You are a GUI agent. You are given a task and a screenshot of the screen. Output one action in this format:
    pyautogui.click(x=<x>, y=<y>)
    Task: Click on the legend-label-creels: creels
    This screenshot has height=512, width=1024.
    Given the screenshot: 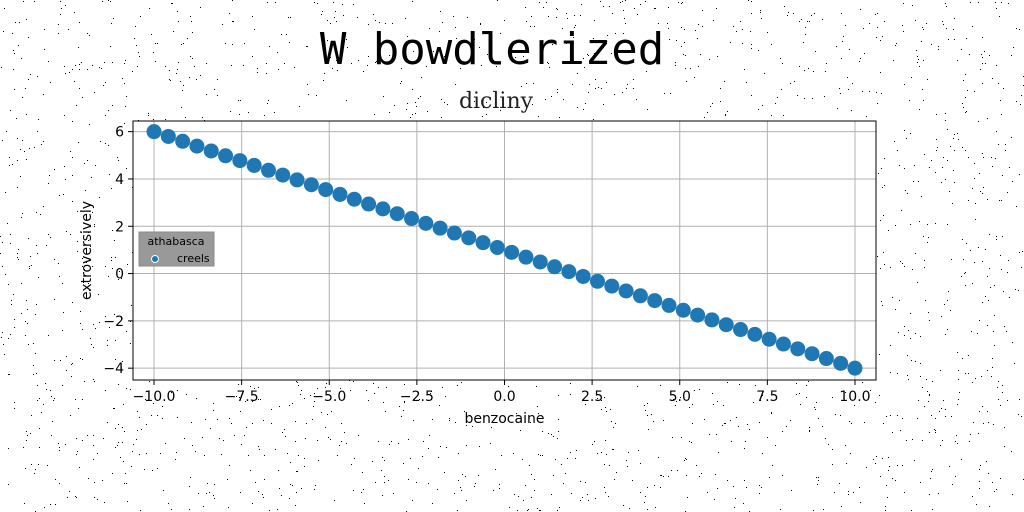 What is the action you would take?
    pyautogui.click(x=193, y=258)
    